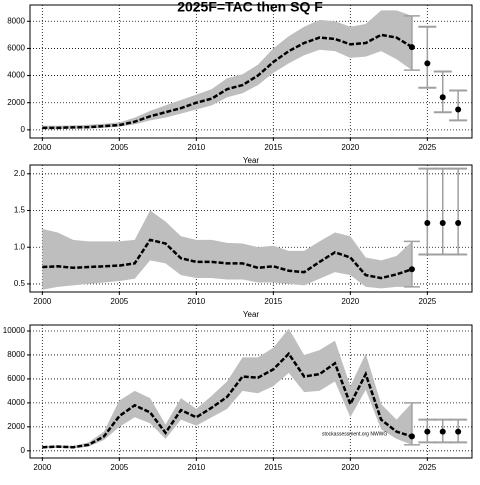 The height and width of the screenshot is (485, 480). Describe the element at coordinates (20, 173) in the screenshot. I see `y-tick-label: 2.0` at that location.